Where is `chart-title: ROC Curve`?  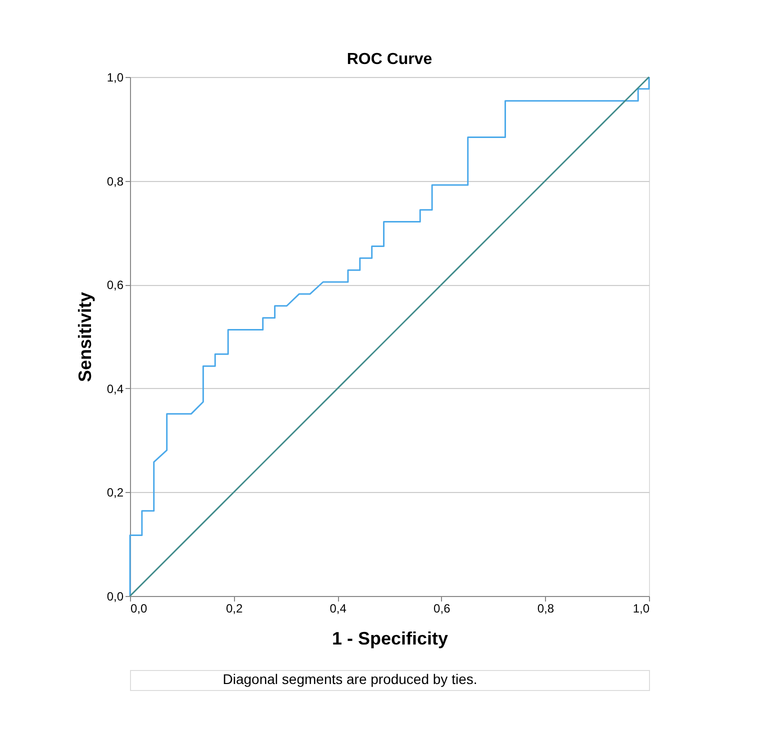
chart-title: ROC Curve is located at coordinates (389, 59).